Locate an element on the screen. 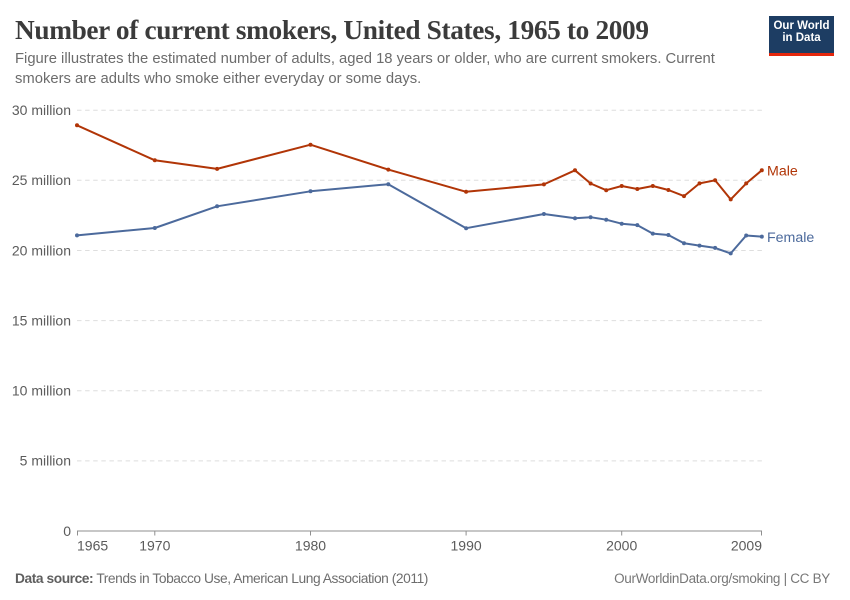 Image resolution: width=850 pixels, height=600 pixels. svg-text: 2000 is located at coordinates (621, 546).